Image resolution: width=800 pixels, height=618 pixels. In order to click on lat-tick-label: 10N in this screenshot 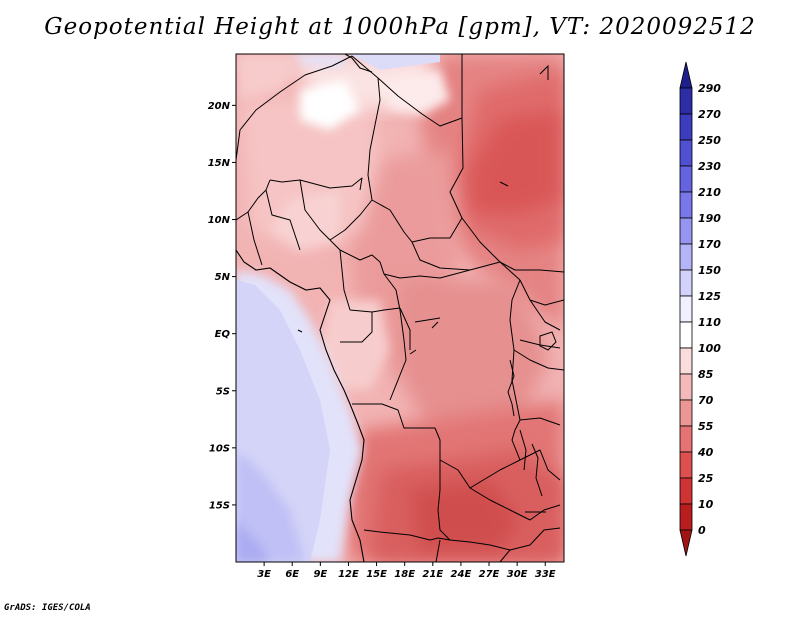, I will do `click(219, 220)`.